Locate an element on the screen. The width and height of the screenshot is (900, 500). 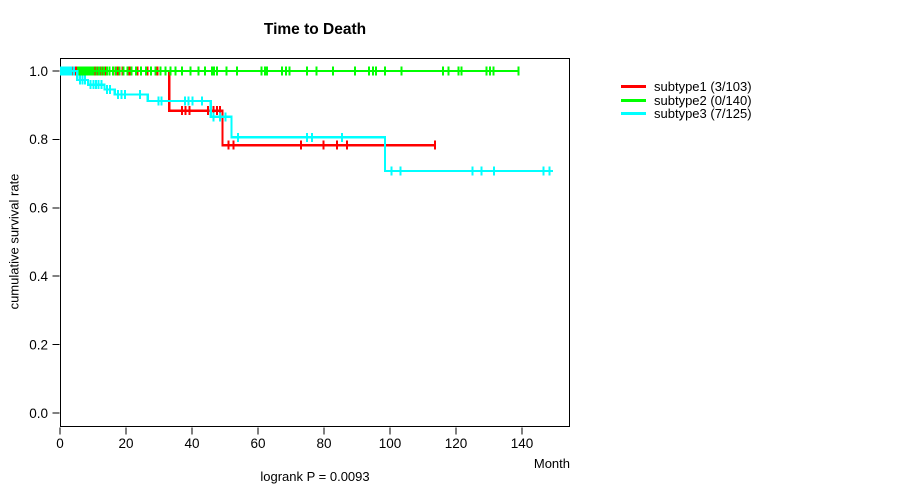
legend-label: subtype2 (0/140) is located at coordinates (703, 100).